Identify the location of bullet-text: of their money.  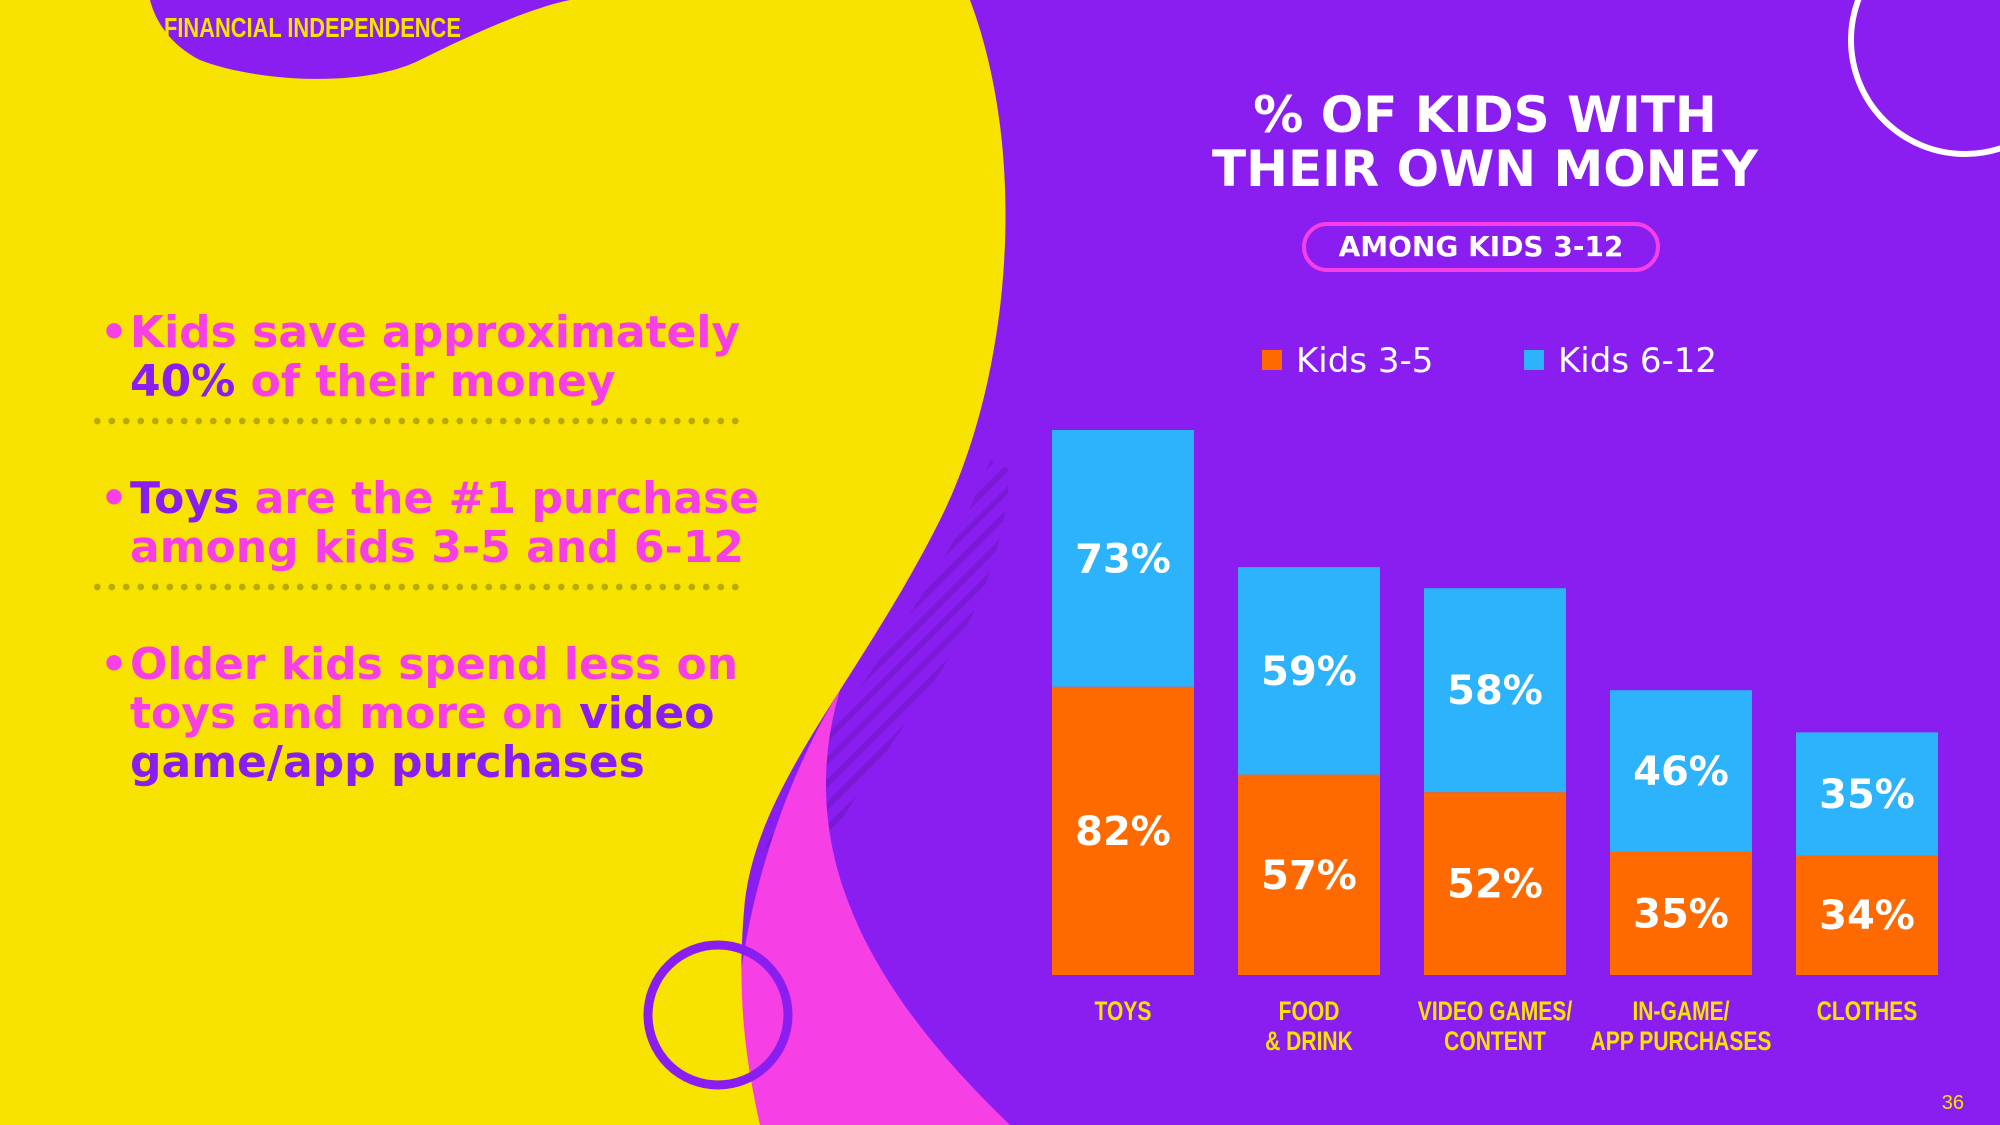
(425, 381).